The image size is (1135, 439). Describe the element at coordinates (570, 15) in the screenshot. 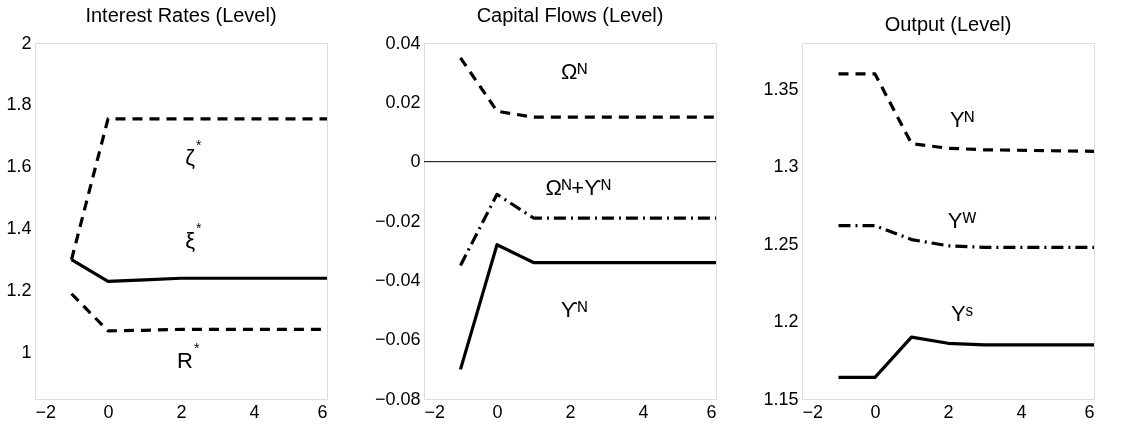

I see `chart-title: Capital Flows (Level)` at that location.